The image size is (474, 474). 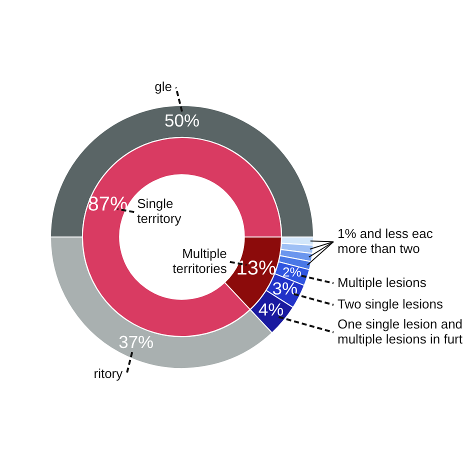 What do you see at coordinates (163, 86) in the screenshot?
I see `slice-label: gle` at bounding box center [163, 86].